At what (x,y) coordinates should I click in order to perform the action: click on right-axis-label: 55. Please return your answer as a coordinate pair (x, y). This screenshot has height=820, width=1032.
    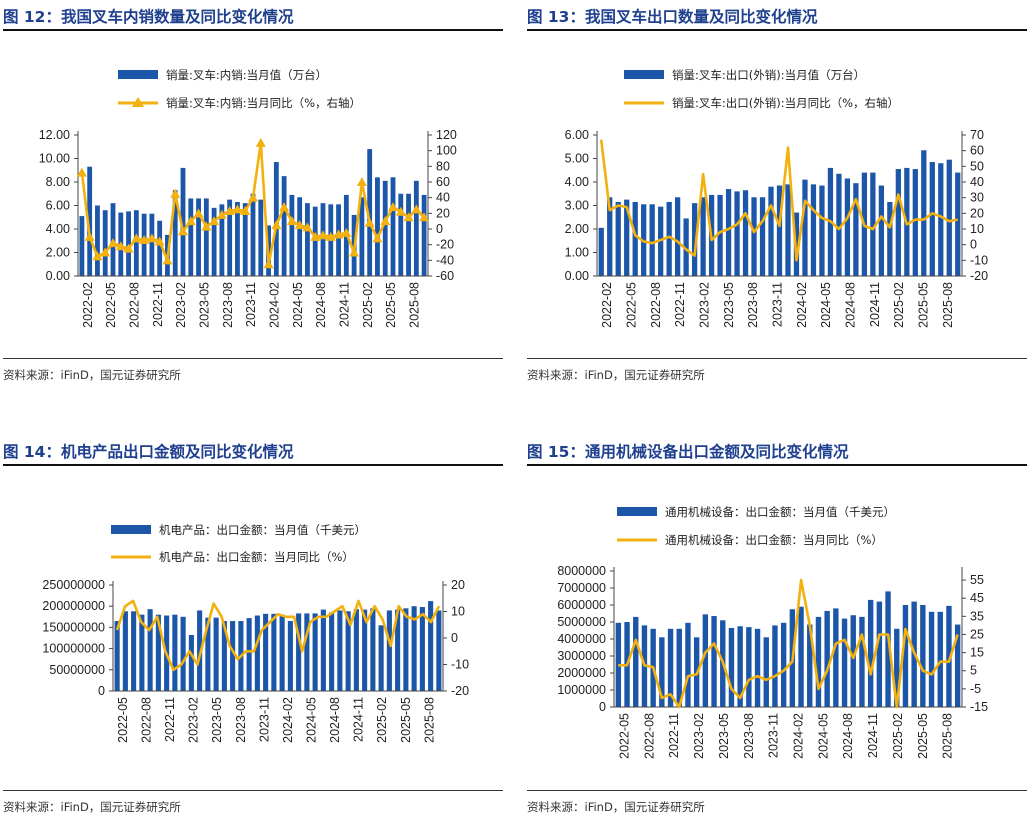
    Looking at the image, I should click on (977, 580).